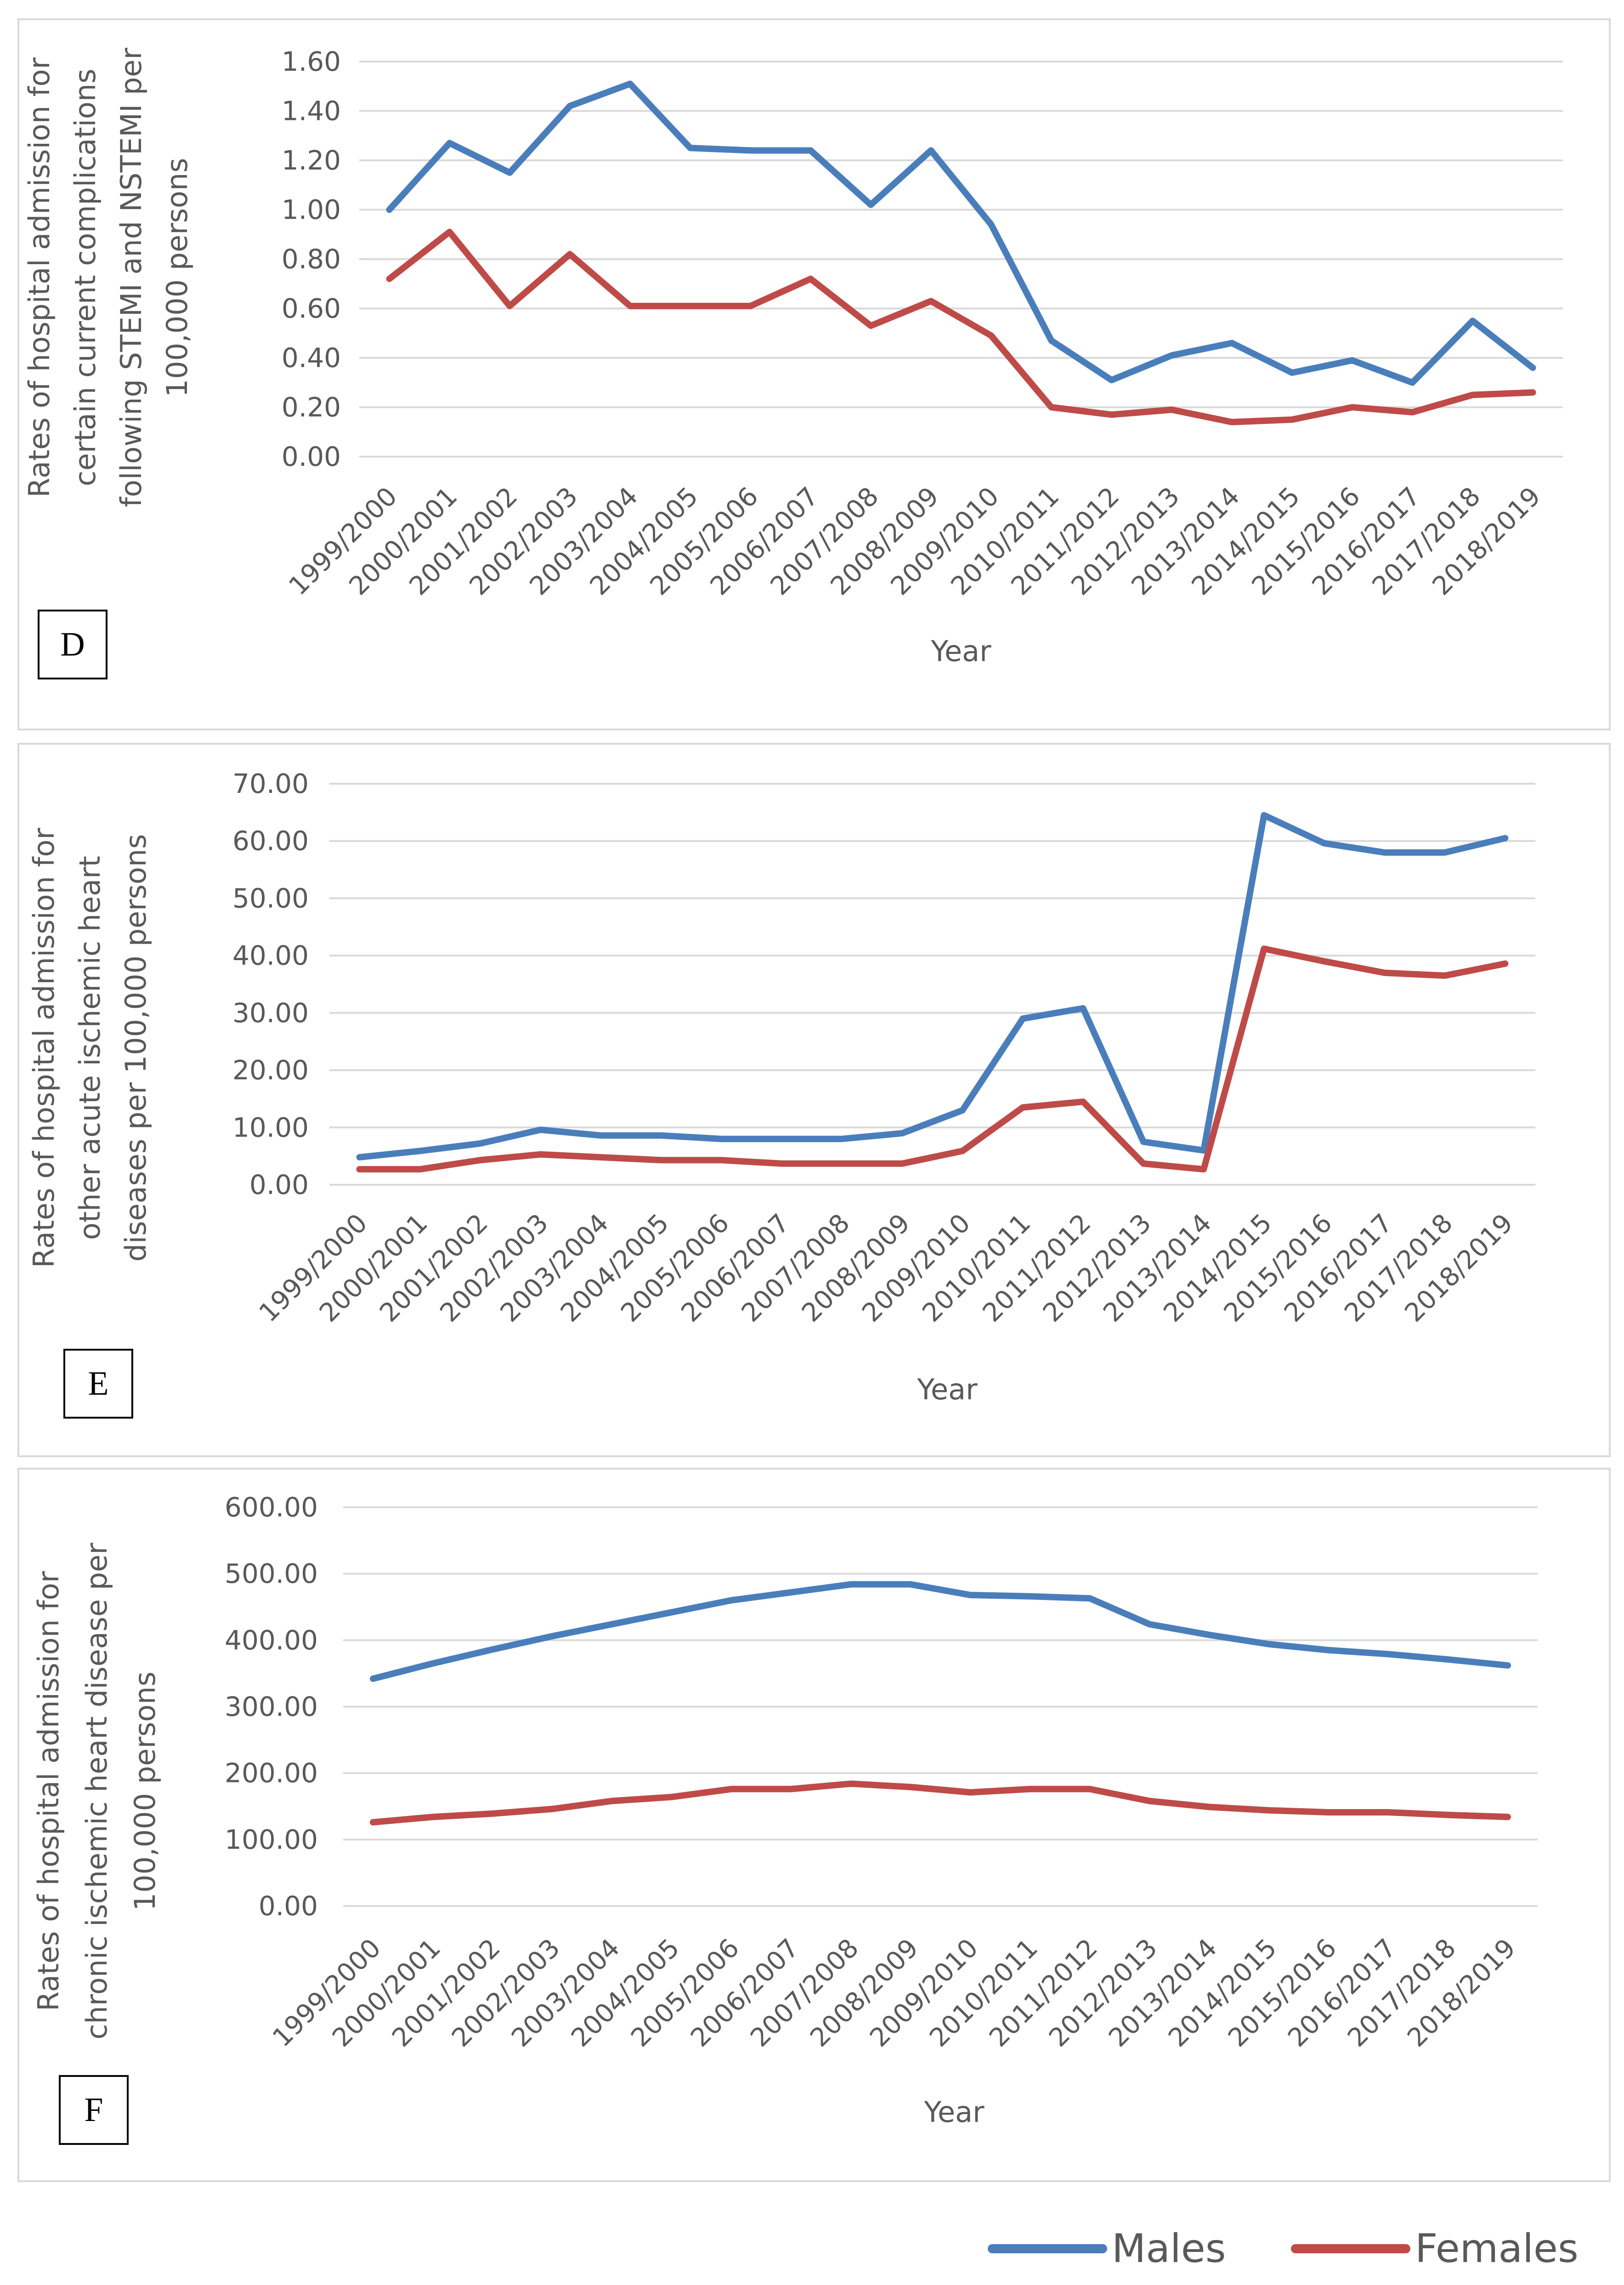 The width and height of the screenshot is (1624, 2285). I want to click on legend-females-label: Females, so click(1497, 2249).